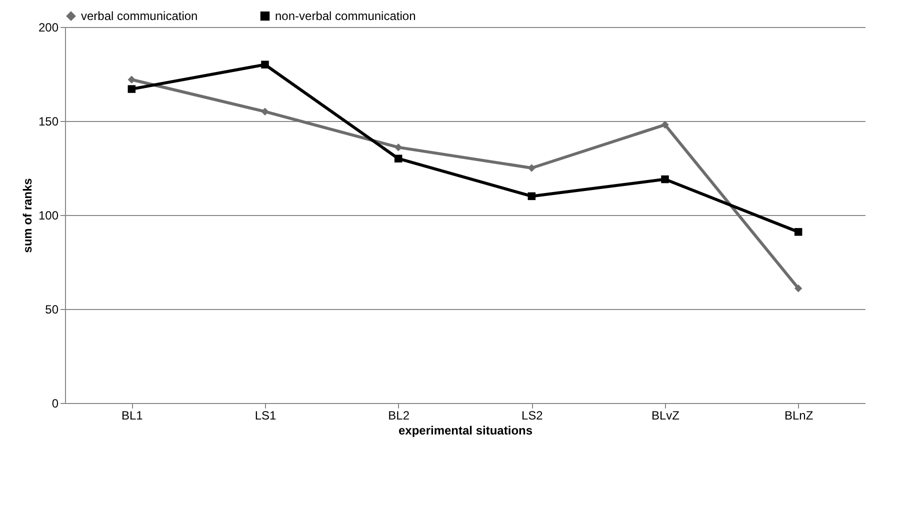  Describe the element at coordinates (48, 215) in the screenshot. I see `y-tick-label: 100` at that location.